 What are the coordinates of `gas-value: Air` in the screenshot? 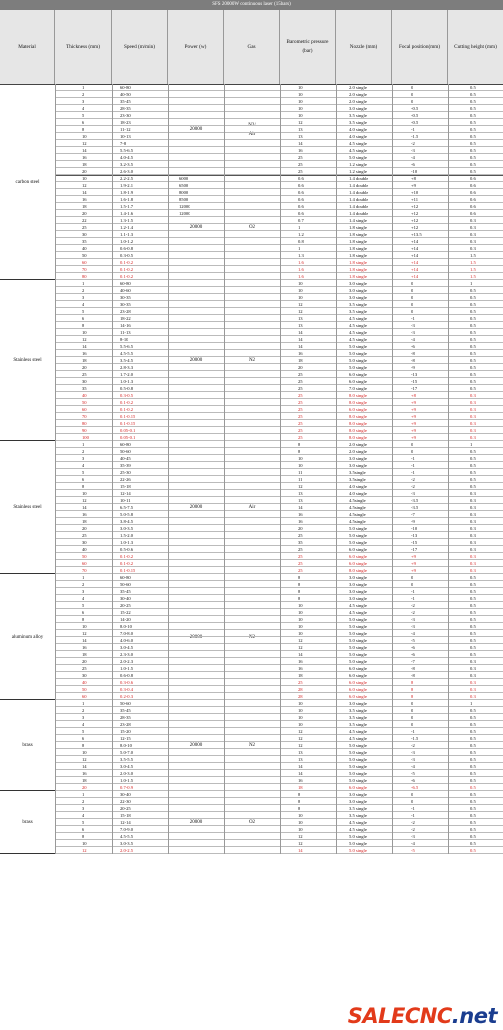 It's located at (252, 507).